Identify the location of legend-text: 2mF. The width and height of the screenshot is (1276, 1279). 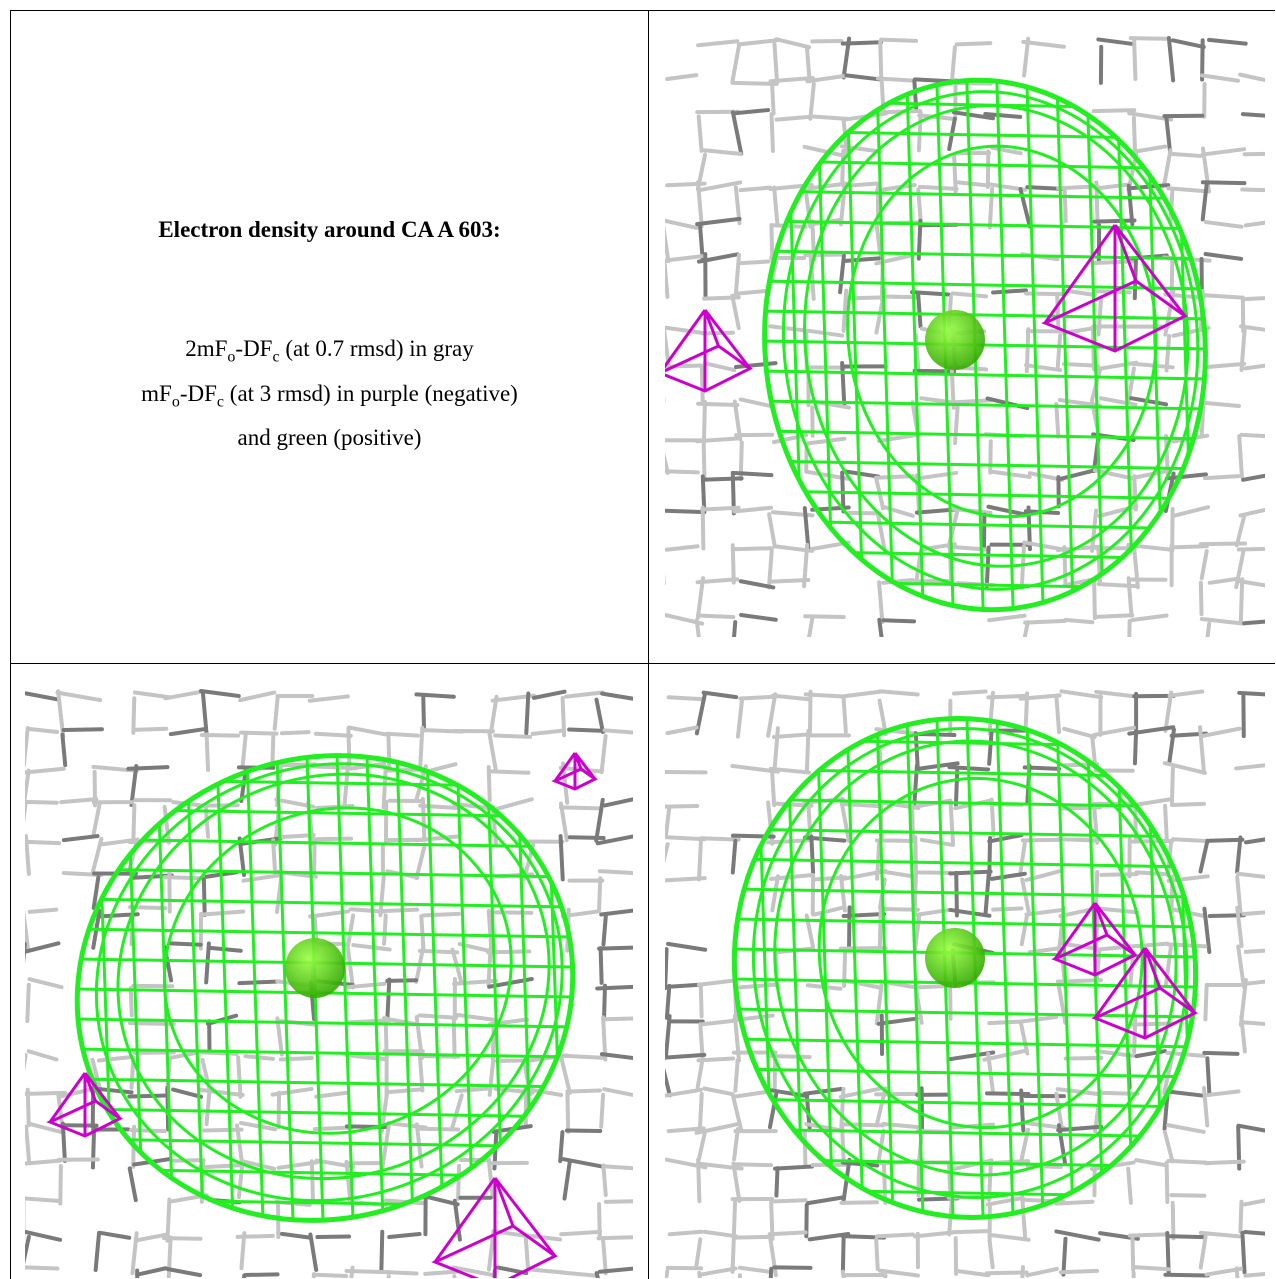
(206, 348).